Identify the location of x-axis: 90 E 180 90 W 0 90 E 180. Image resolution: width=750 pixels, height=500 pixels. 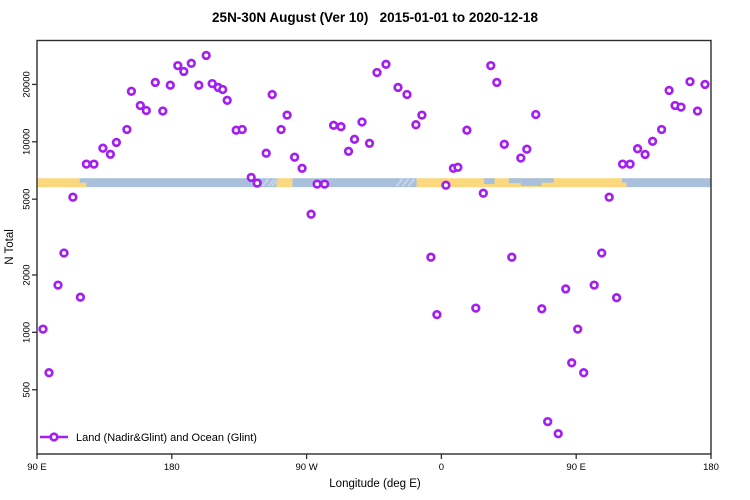
(373, 463).